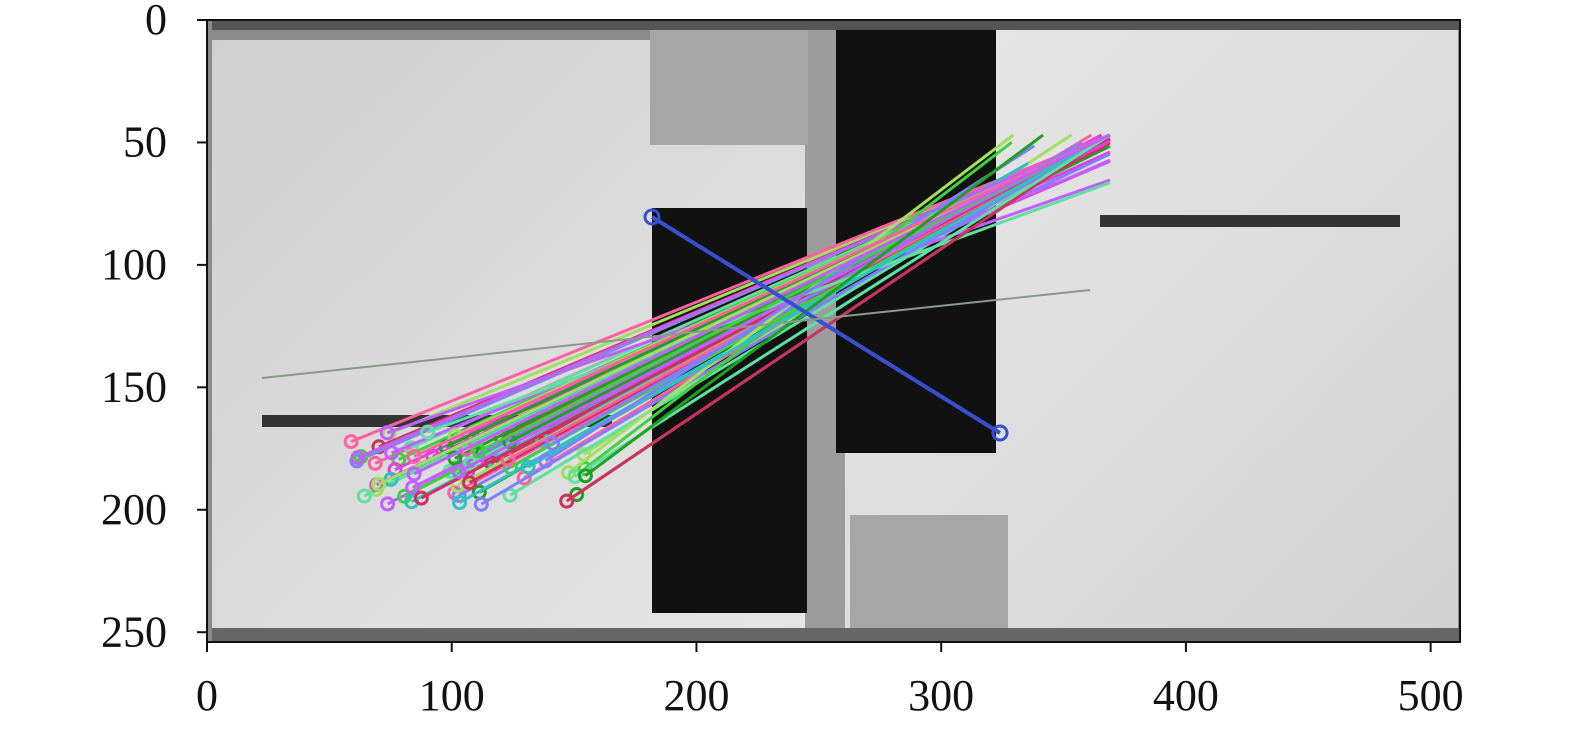 The height and width of the screenshot is (735, 1575). What do you see at coordinates (207, 695) in the screenshot?
I see `x-tick-label: 0` at bounding box center [207, 695].